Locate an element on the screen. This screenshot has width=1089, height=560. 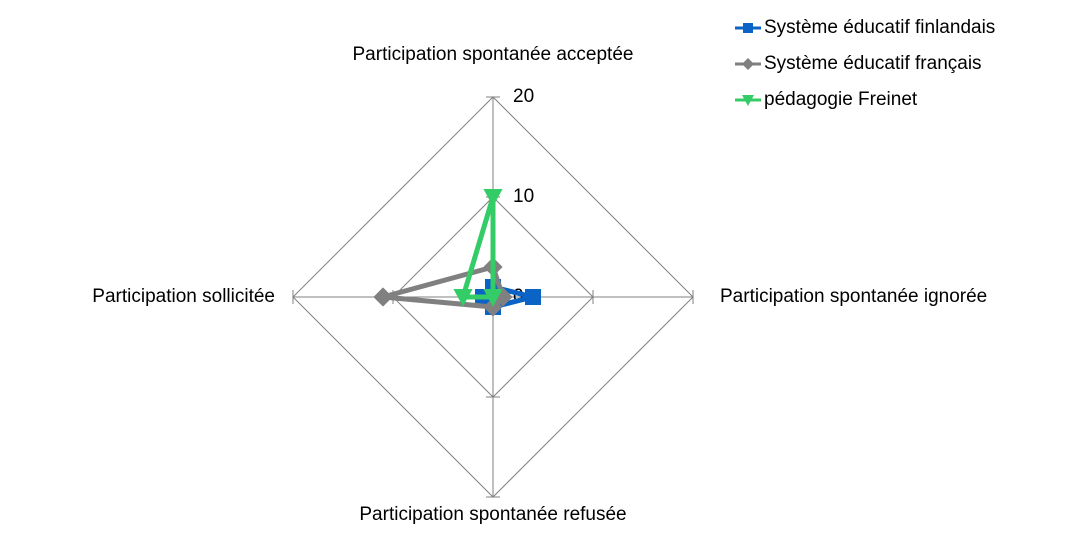
series-line is located at coordinates (477, 248).